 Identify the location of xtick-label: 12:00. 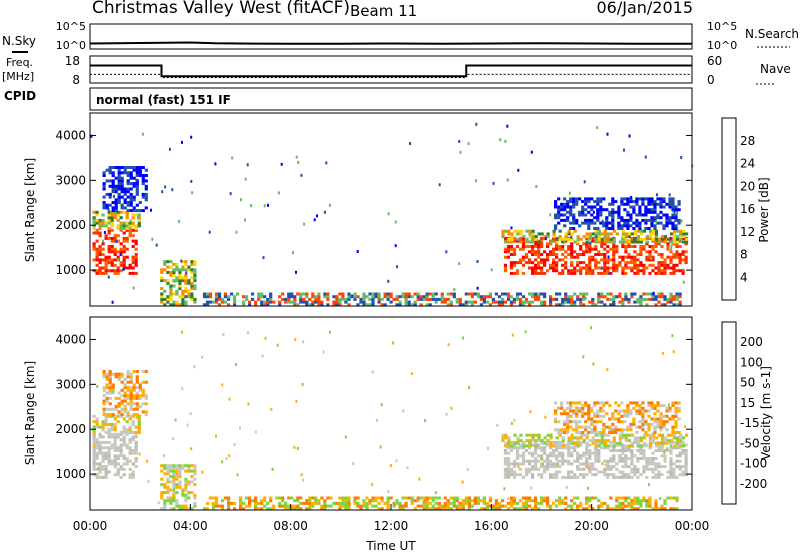
(391, 526).